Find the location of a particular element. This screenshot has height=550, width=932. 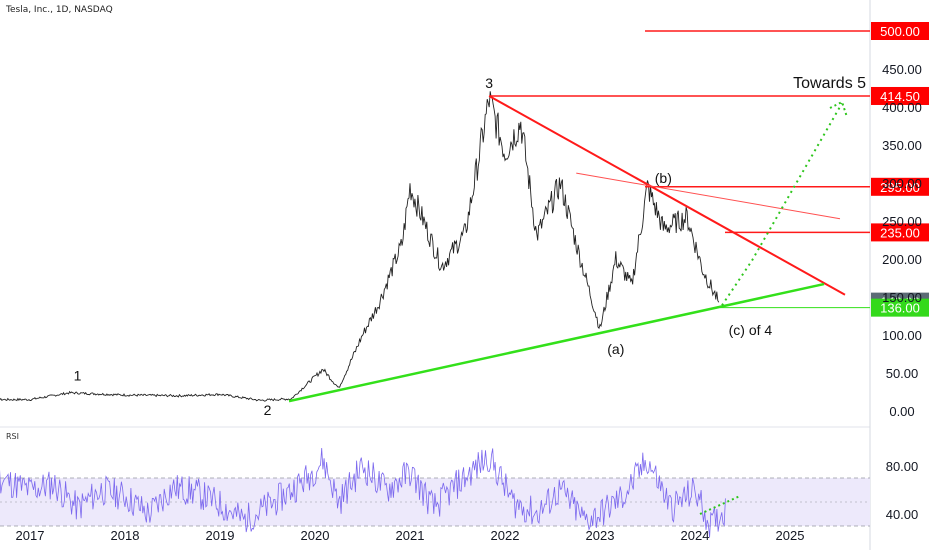

price-tag: 414.50 is located at coordinates (900, 95).